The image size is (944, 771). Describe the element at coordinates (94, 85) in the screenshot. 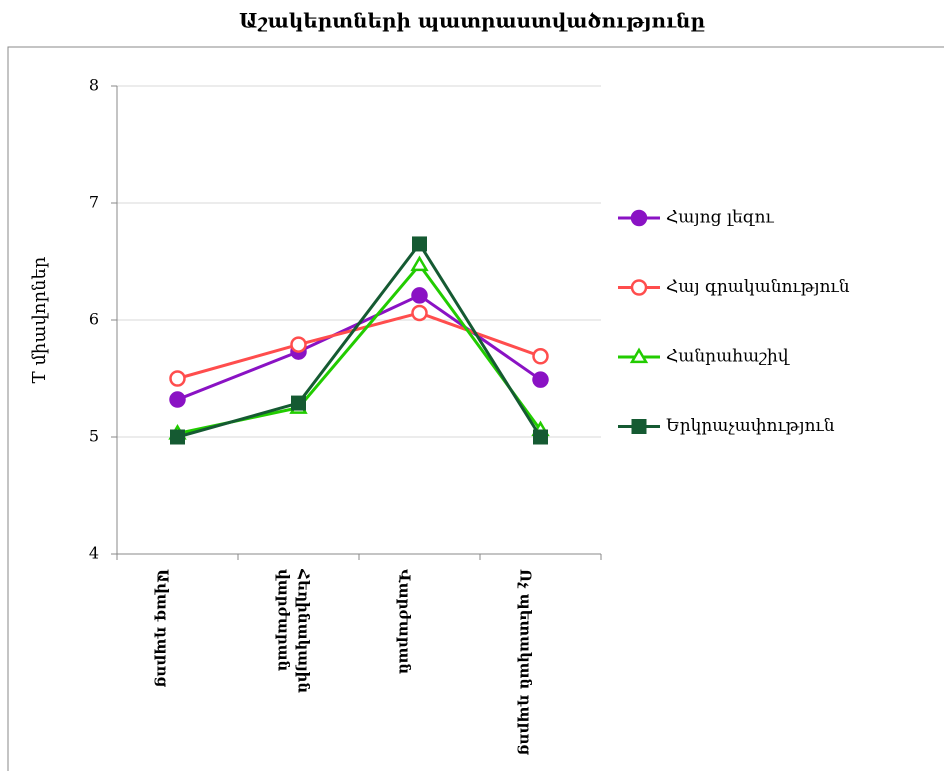

I see `y-tick-label: 8` at that location.